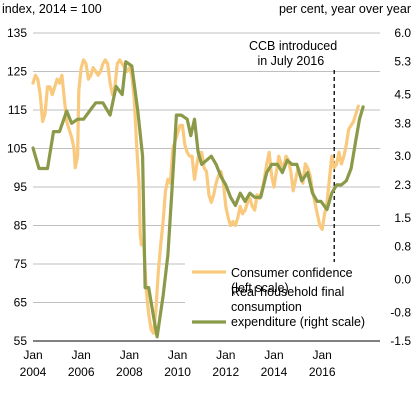 The height and width of the screenshot is (419, 419). I want to click on ccb-annotation-text: CCB introduced in July 2016, so click(293, 53).